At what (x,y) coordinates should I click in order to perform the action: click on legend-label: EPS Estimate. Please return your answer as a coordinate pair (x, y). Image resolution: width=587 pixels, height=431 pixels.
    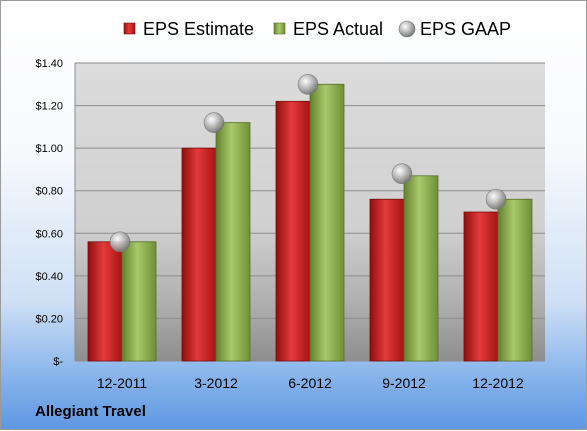
    Looking at the image, I should click on (198, 29).